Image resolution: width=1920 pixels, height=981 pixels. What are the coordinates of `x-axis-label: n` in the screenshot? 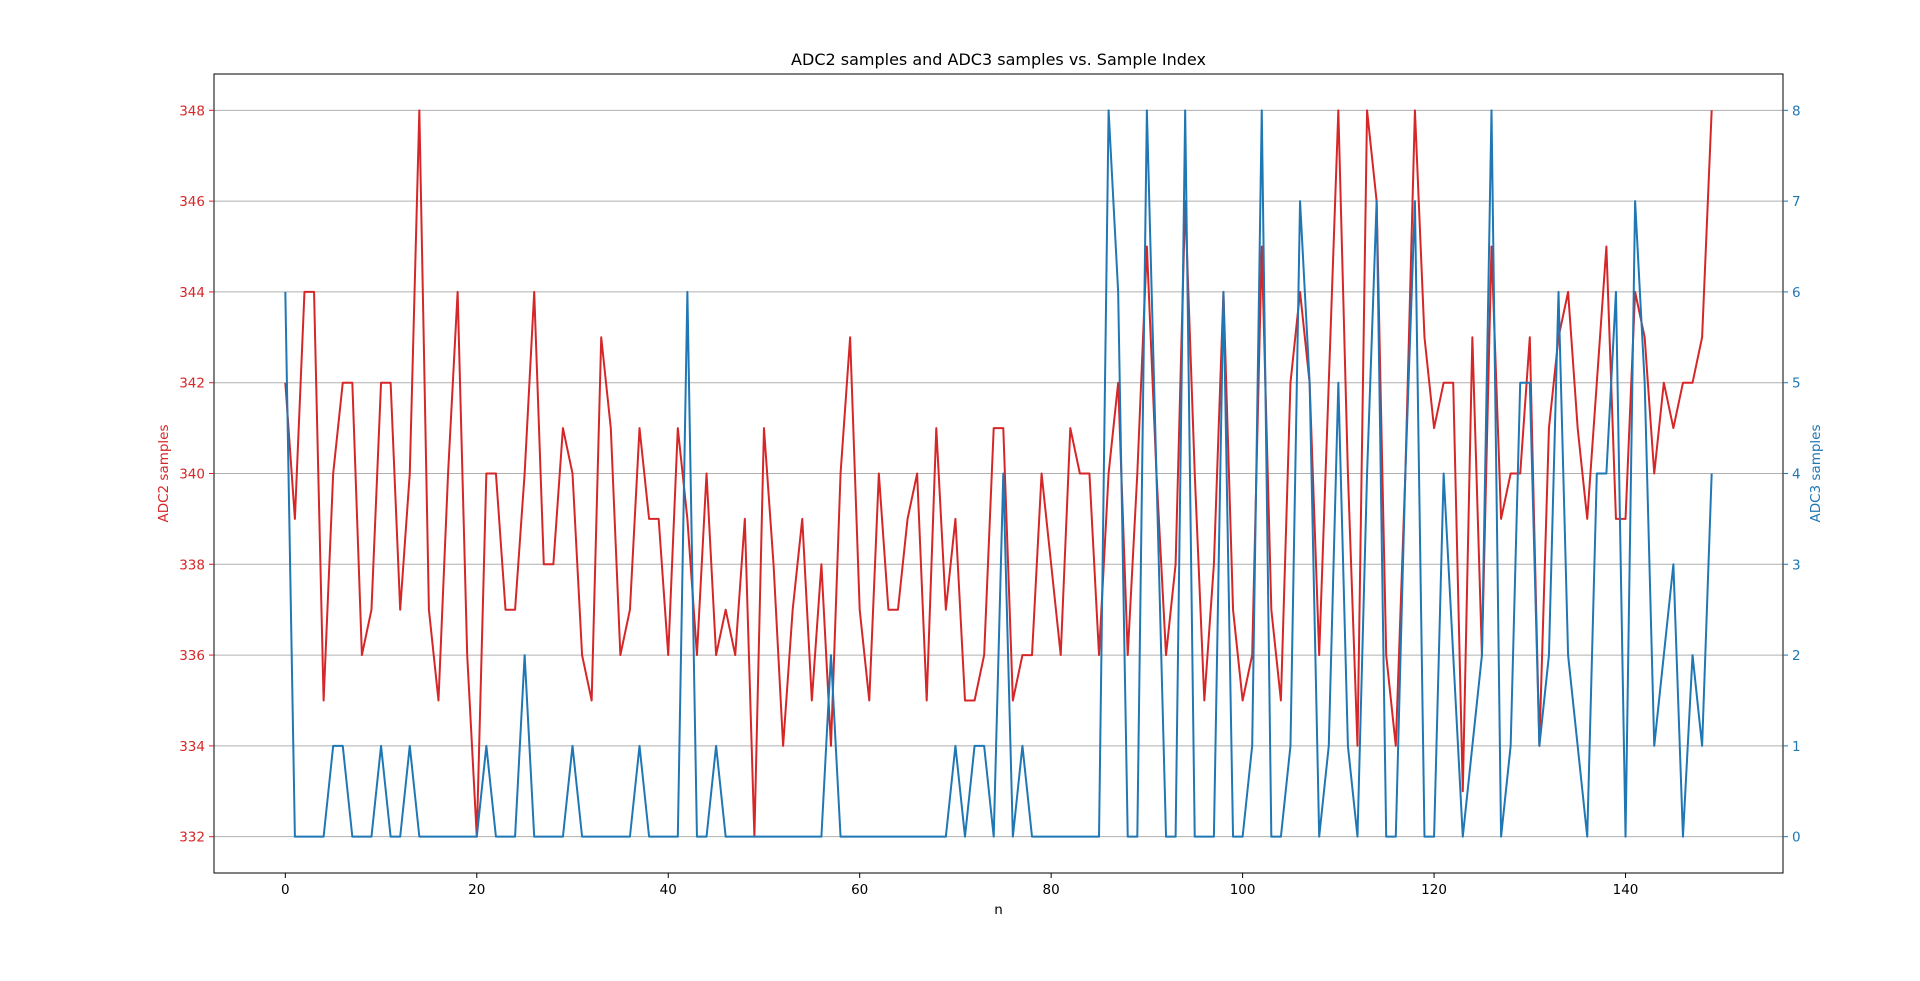 It's located at (998, 910).